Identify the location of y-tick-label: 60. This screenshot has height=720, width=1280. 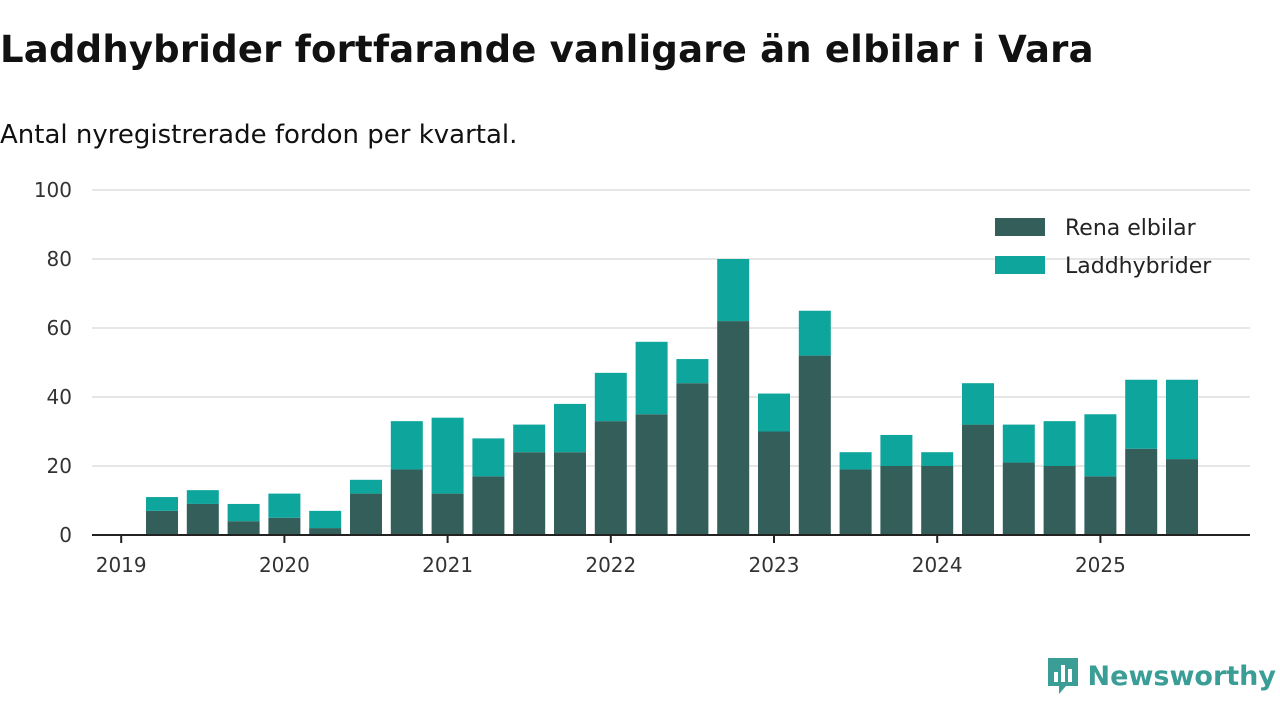
(59, 328).